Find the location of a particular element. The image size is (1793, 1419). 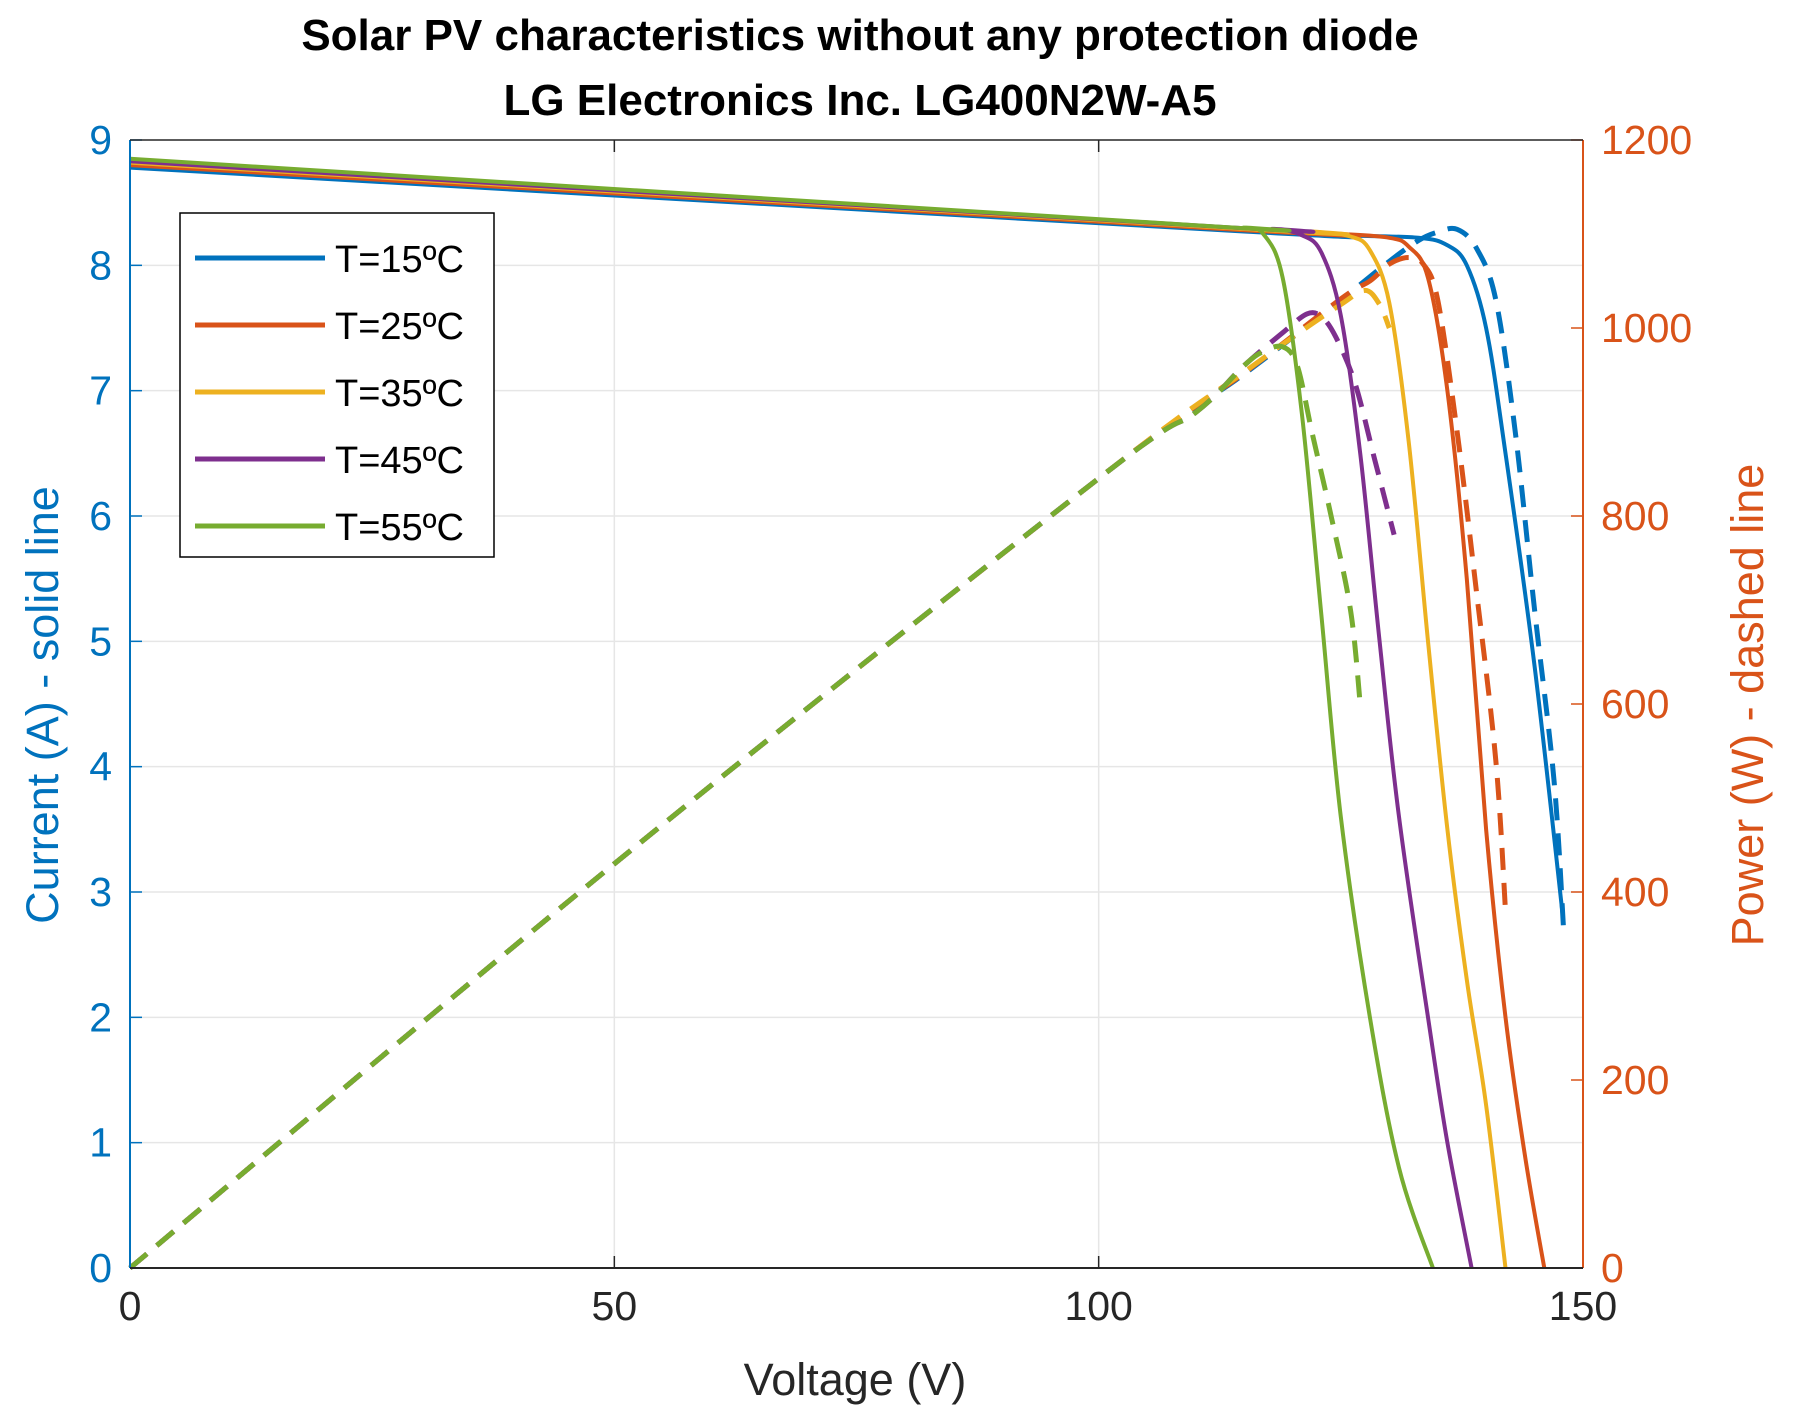

y-right-tick-label: 800 is located at coordinates (1635, 516).